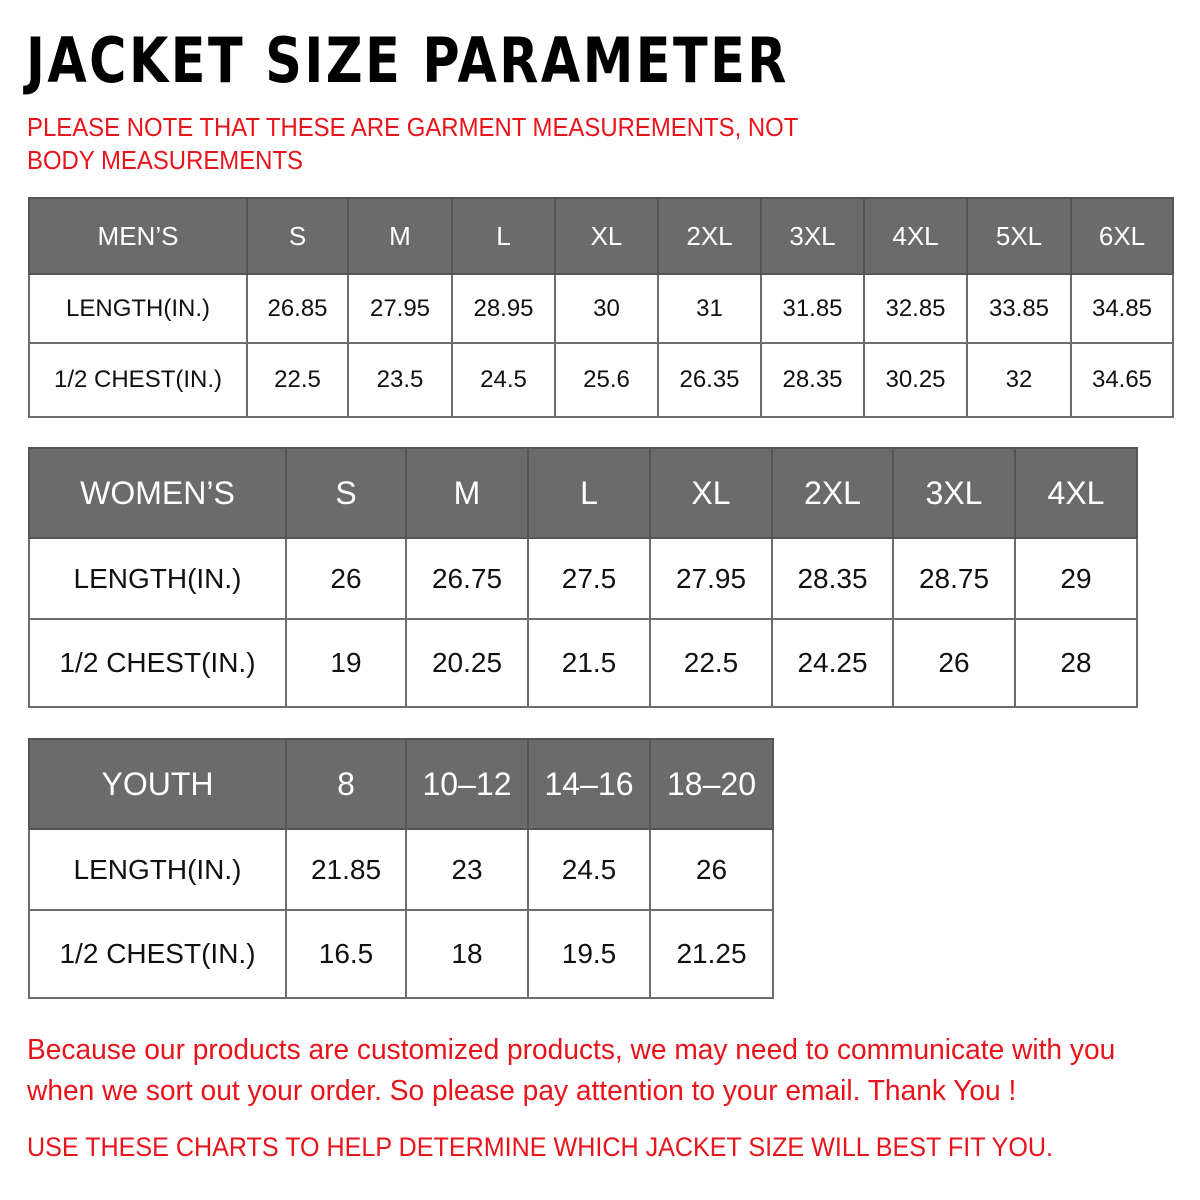 The height and width of the screenshot is (1200, 1200). What do you see at coordinates (589, 663) in the screenshot?
I see `chest-row-cell: 21.5` at bounding box center [589, 663].